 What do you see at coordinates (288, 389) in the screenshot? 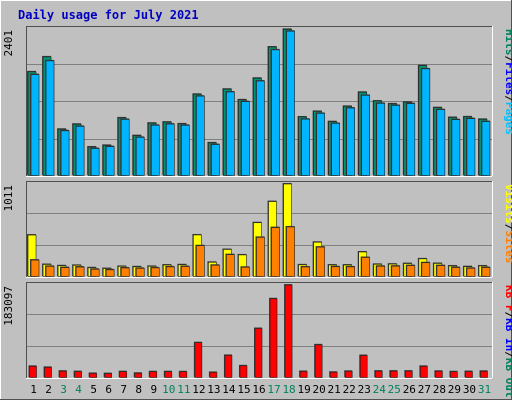
I see `x-tick-label: 18` at bounding box center [288, 389].